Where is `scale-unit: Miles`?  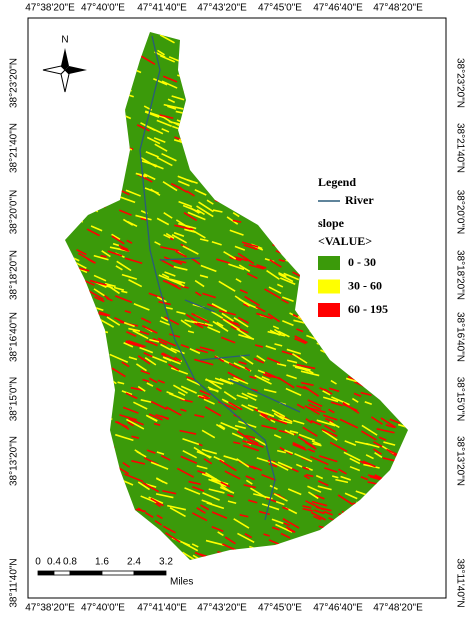
scale-unit: Miles is located at coordinates (181, 582).